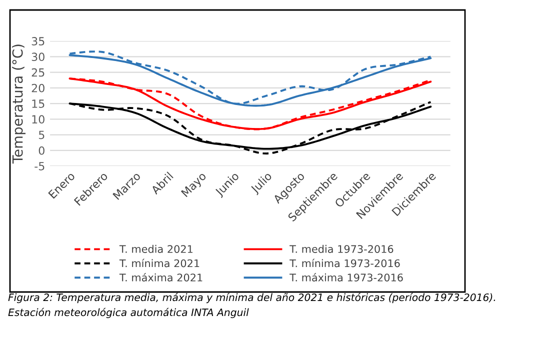  What do you see at coordinates (160, 277) in the screenshot?
I see `legend-label: T. máxima 2021` at bounding box center [160, 277].